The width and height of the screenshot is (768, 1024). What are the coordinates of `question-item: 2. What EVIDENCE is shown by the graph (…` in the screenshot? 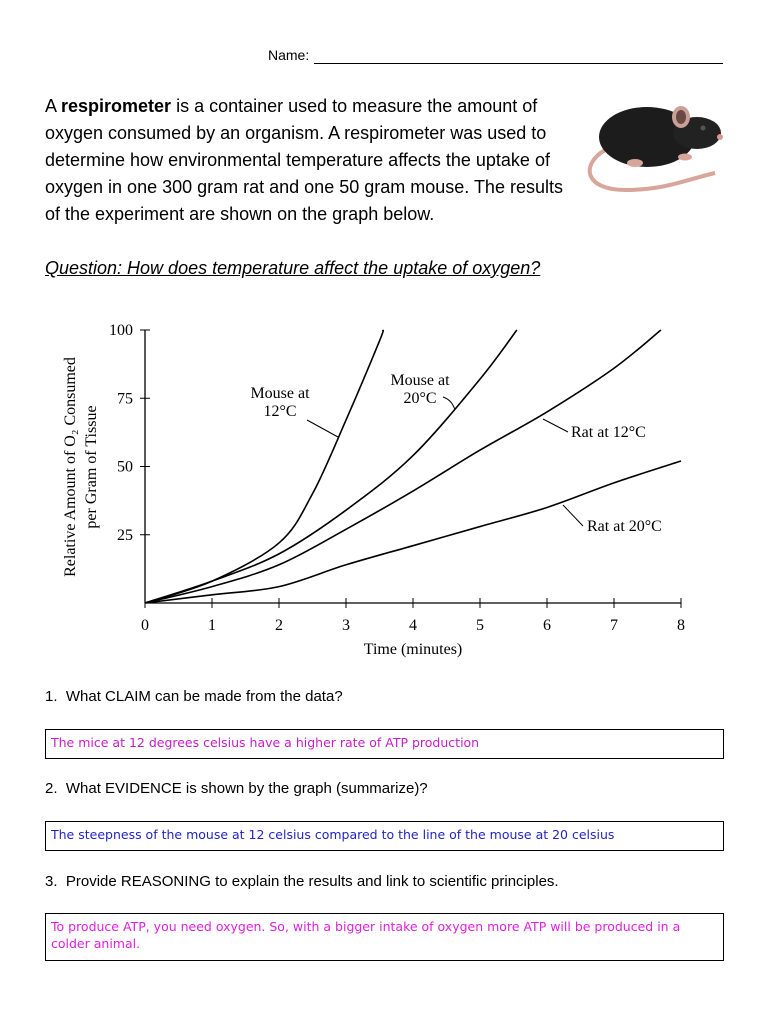 It's located at (236, 788).